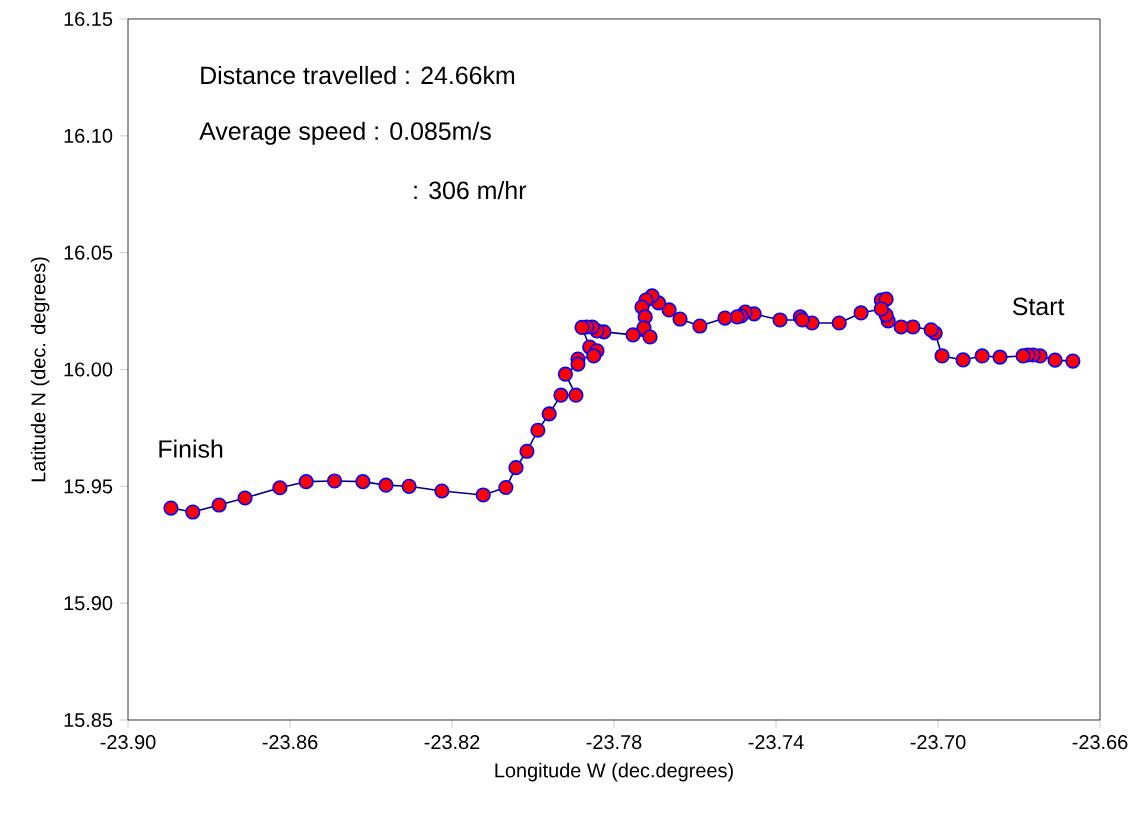  What do you see at coordinates (1038, 306) in the screenshot?
I see `annotation: Start` at bounding box center [1038, 306].